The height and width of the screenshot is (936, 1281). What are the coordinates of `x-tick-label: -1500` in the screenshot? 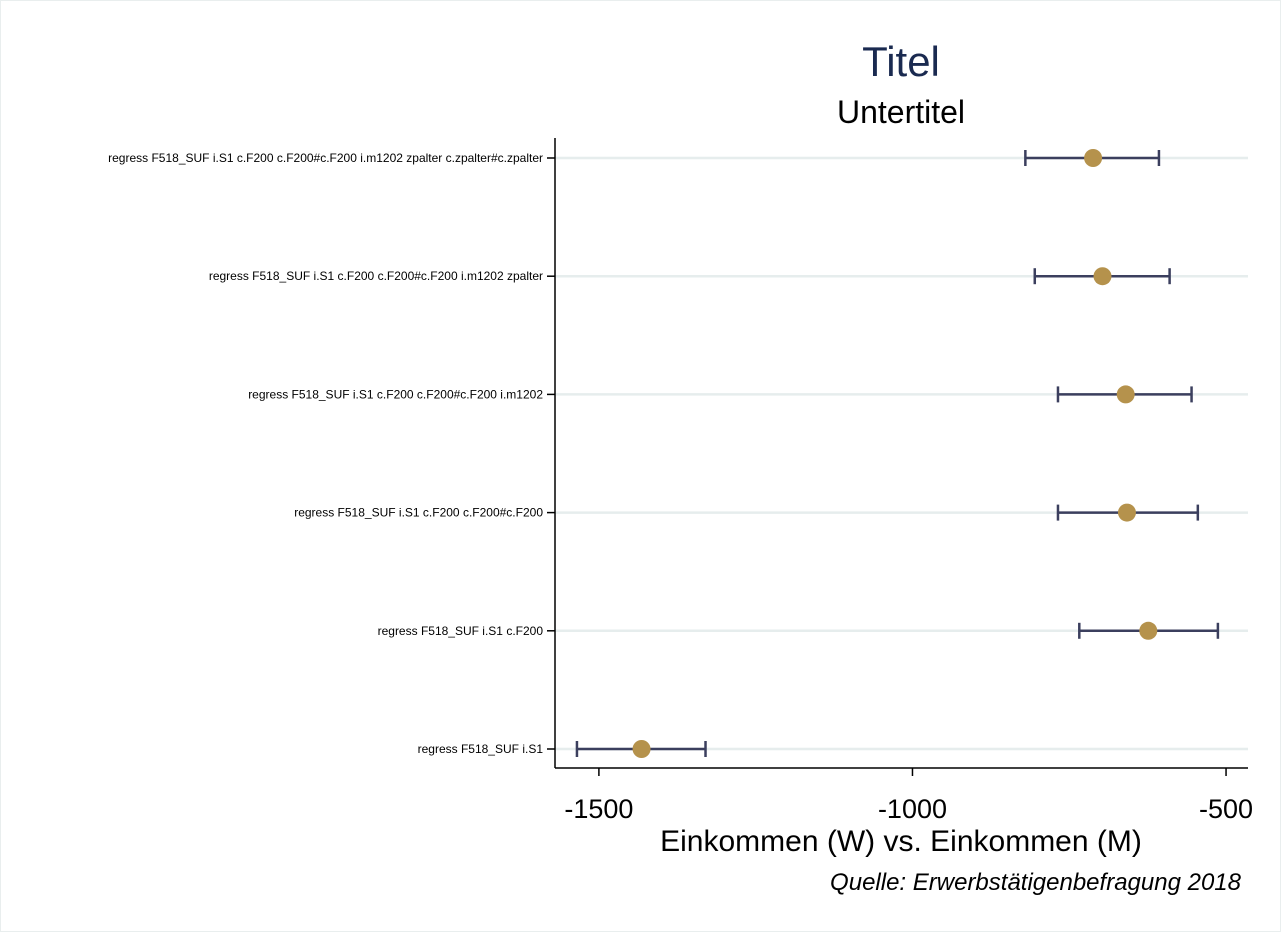 It's located at (598, 809).